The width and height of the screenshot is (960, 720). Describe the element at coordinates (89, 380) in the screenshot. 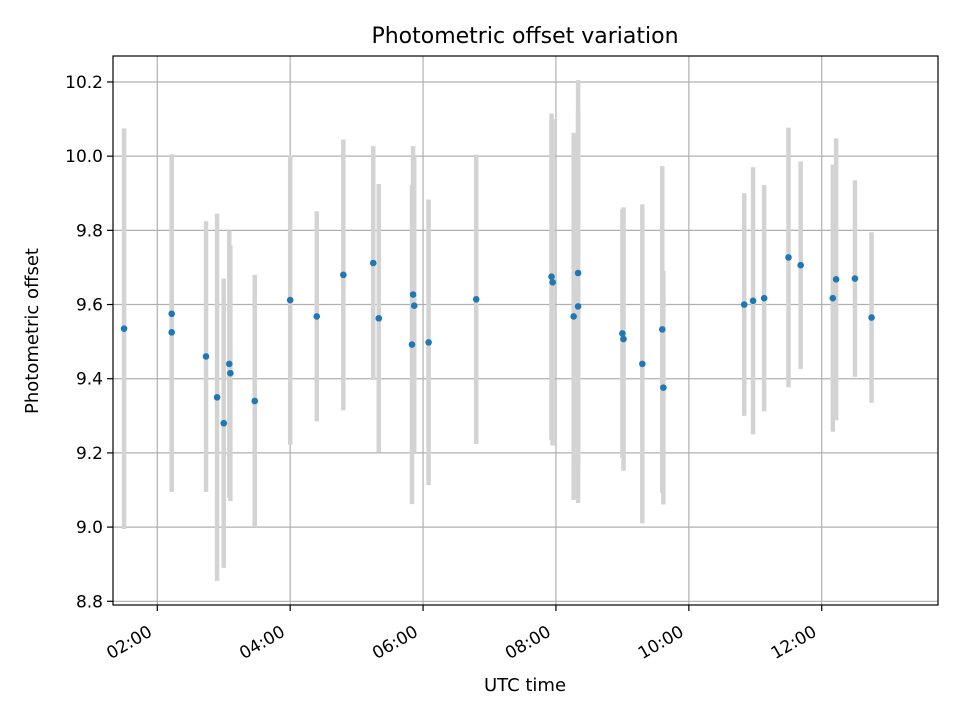

I see `y-tick-label: 9.4` at that location.